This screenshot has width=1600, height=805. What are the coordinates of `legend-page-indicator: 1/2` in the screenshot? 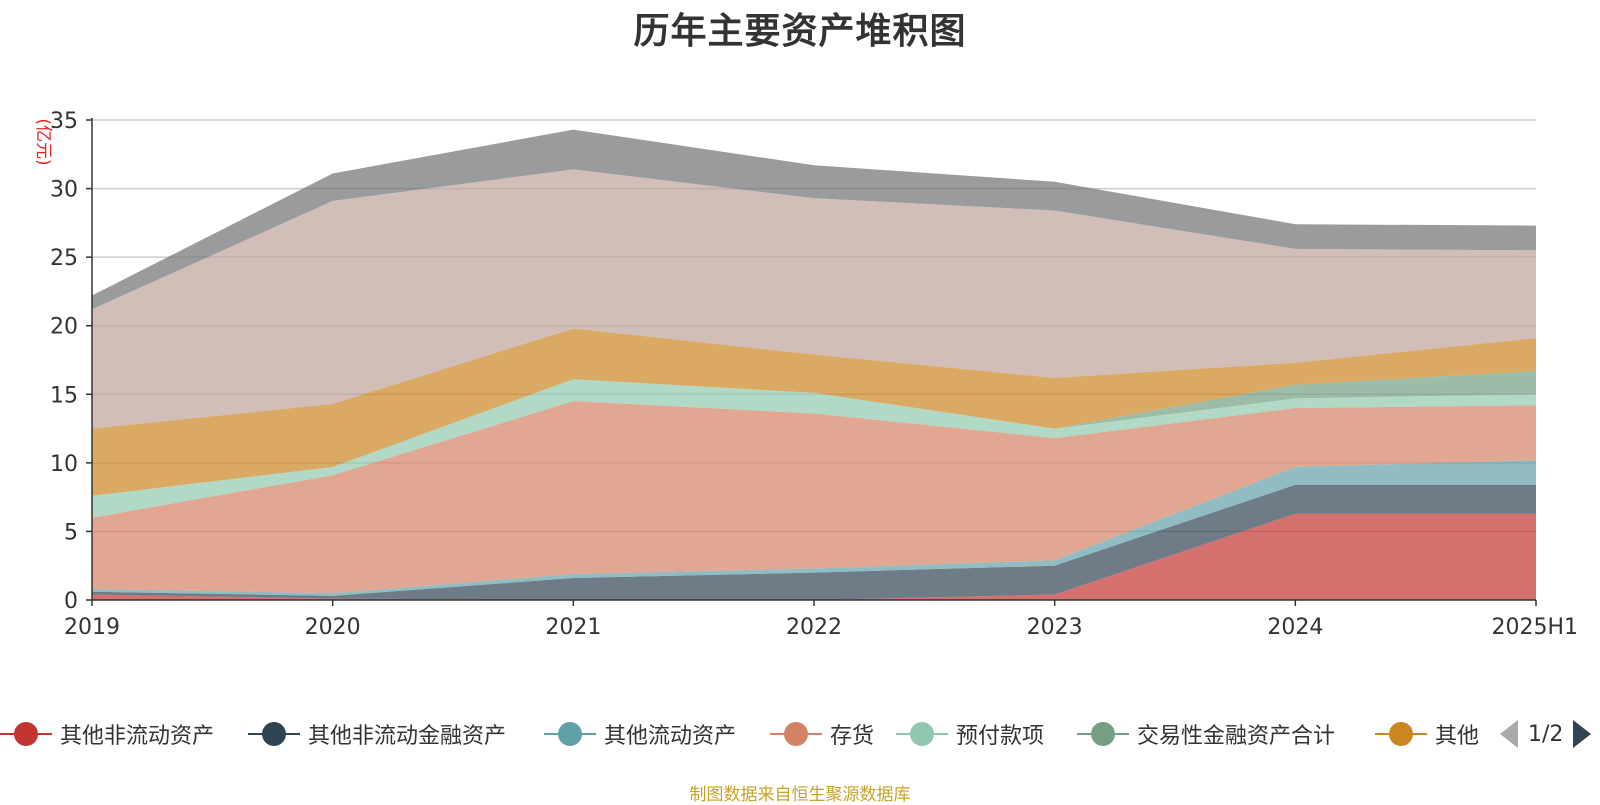 It's located at (1546, 734).